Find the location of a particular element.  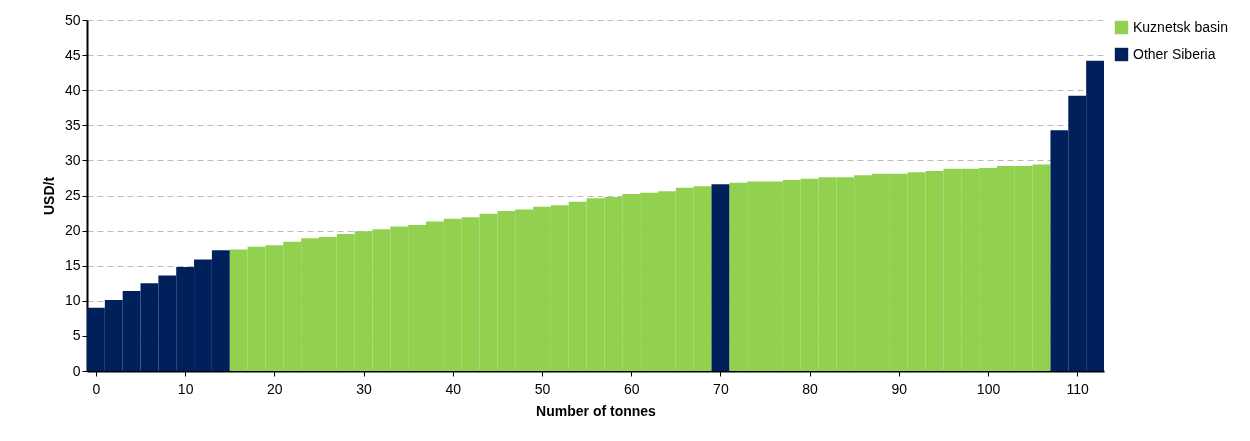

x-tick-label: 10 is located at coordinates (185, 388).